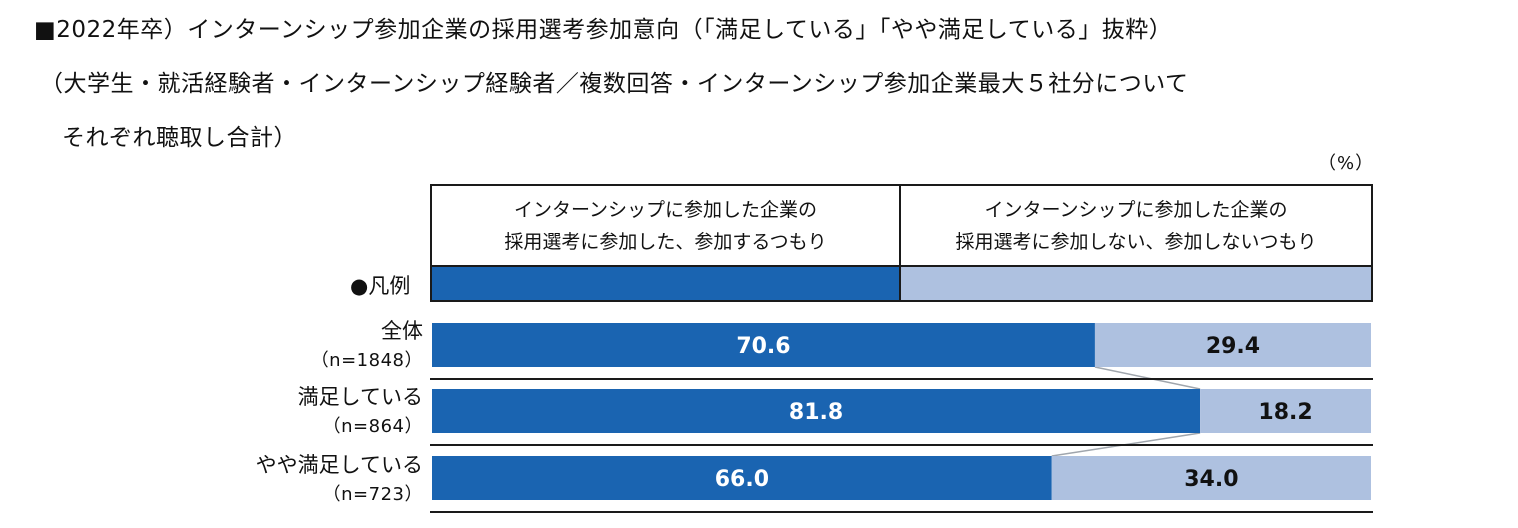 Image resolution: width=1518 pixels, height=528 pixels. Describe the element at coordinates (367, 346) in the screenshot. I see `row-label-total: 全体 （n=1848）` at that location.